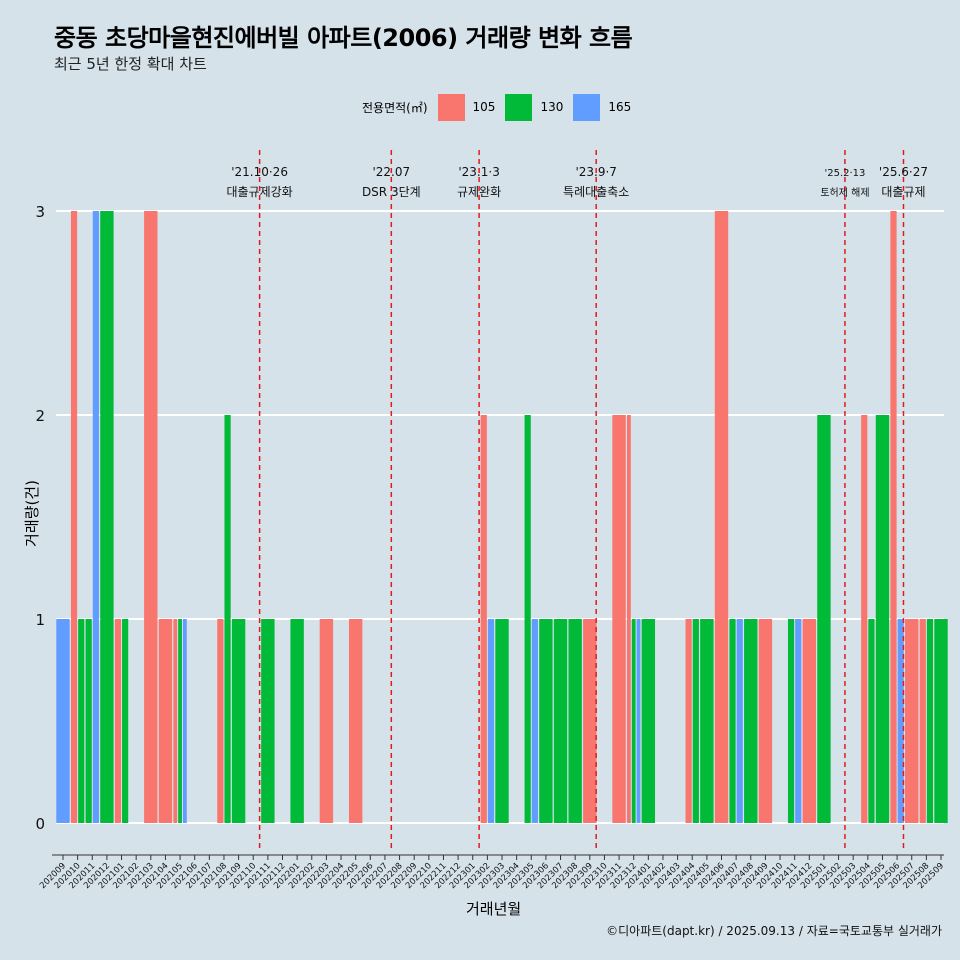 The image size is (960, 960). Describe the element at coordinates (535, 107) in the screenshot. I see `legend-item-130: 130` at that location.